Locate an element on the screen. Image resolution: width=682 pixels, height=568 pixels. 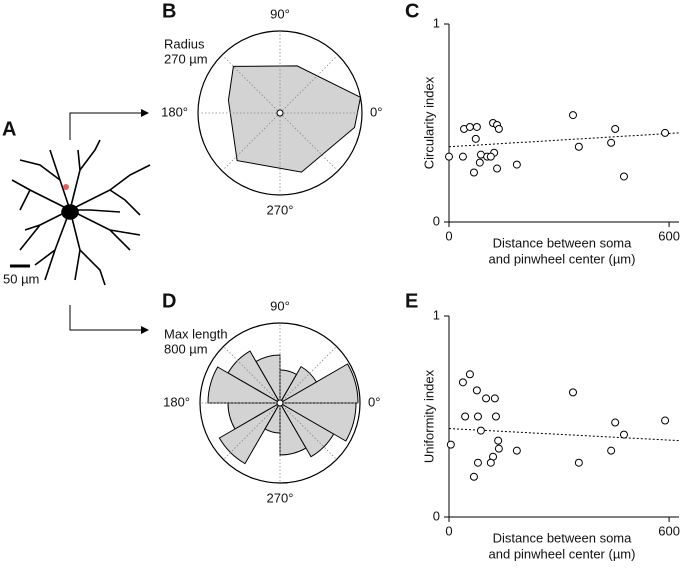
scale-label: Max length is located at coordinates (196, 333).